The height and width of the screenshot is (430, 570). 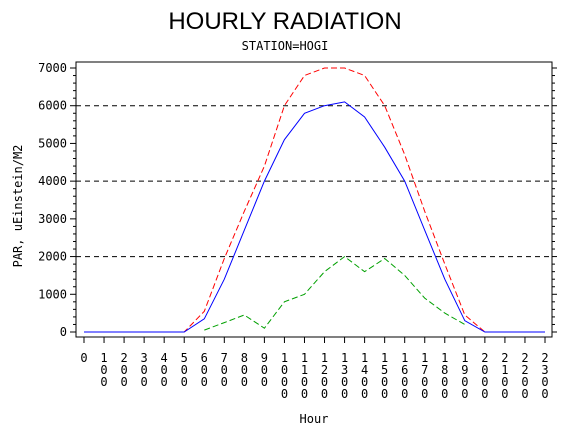 What do you see at coordinates (52, 294) in the screenshot?
I see `y-tick-label: 1000` at bounding box center [52, 294].